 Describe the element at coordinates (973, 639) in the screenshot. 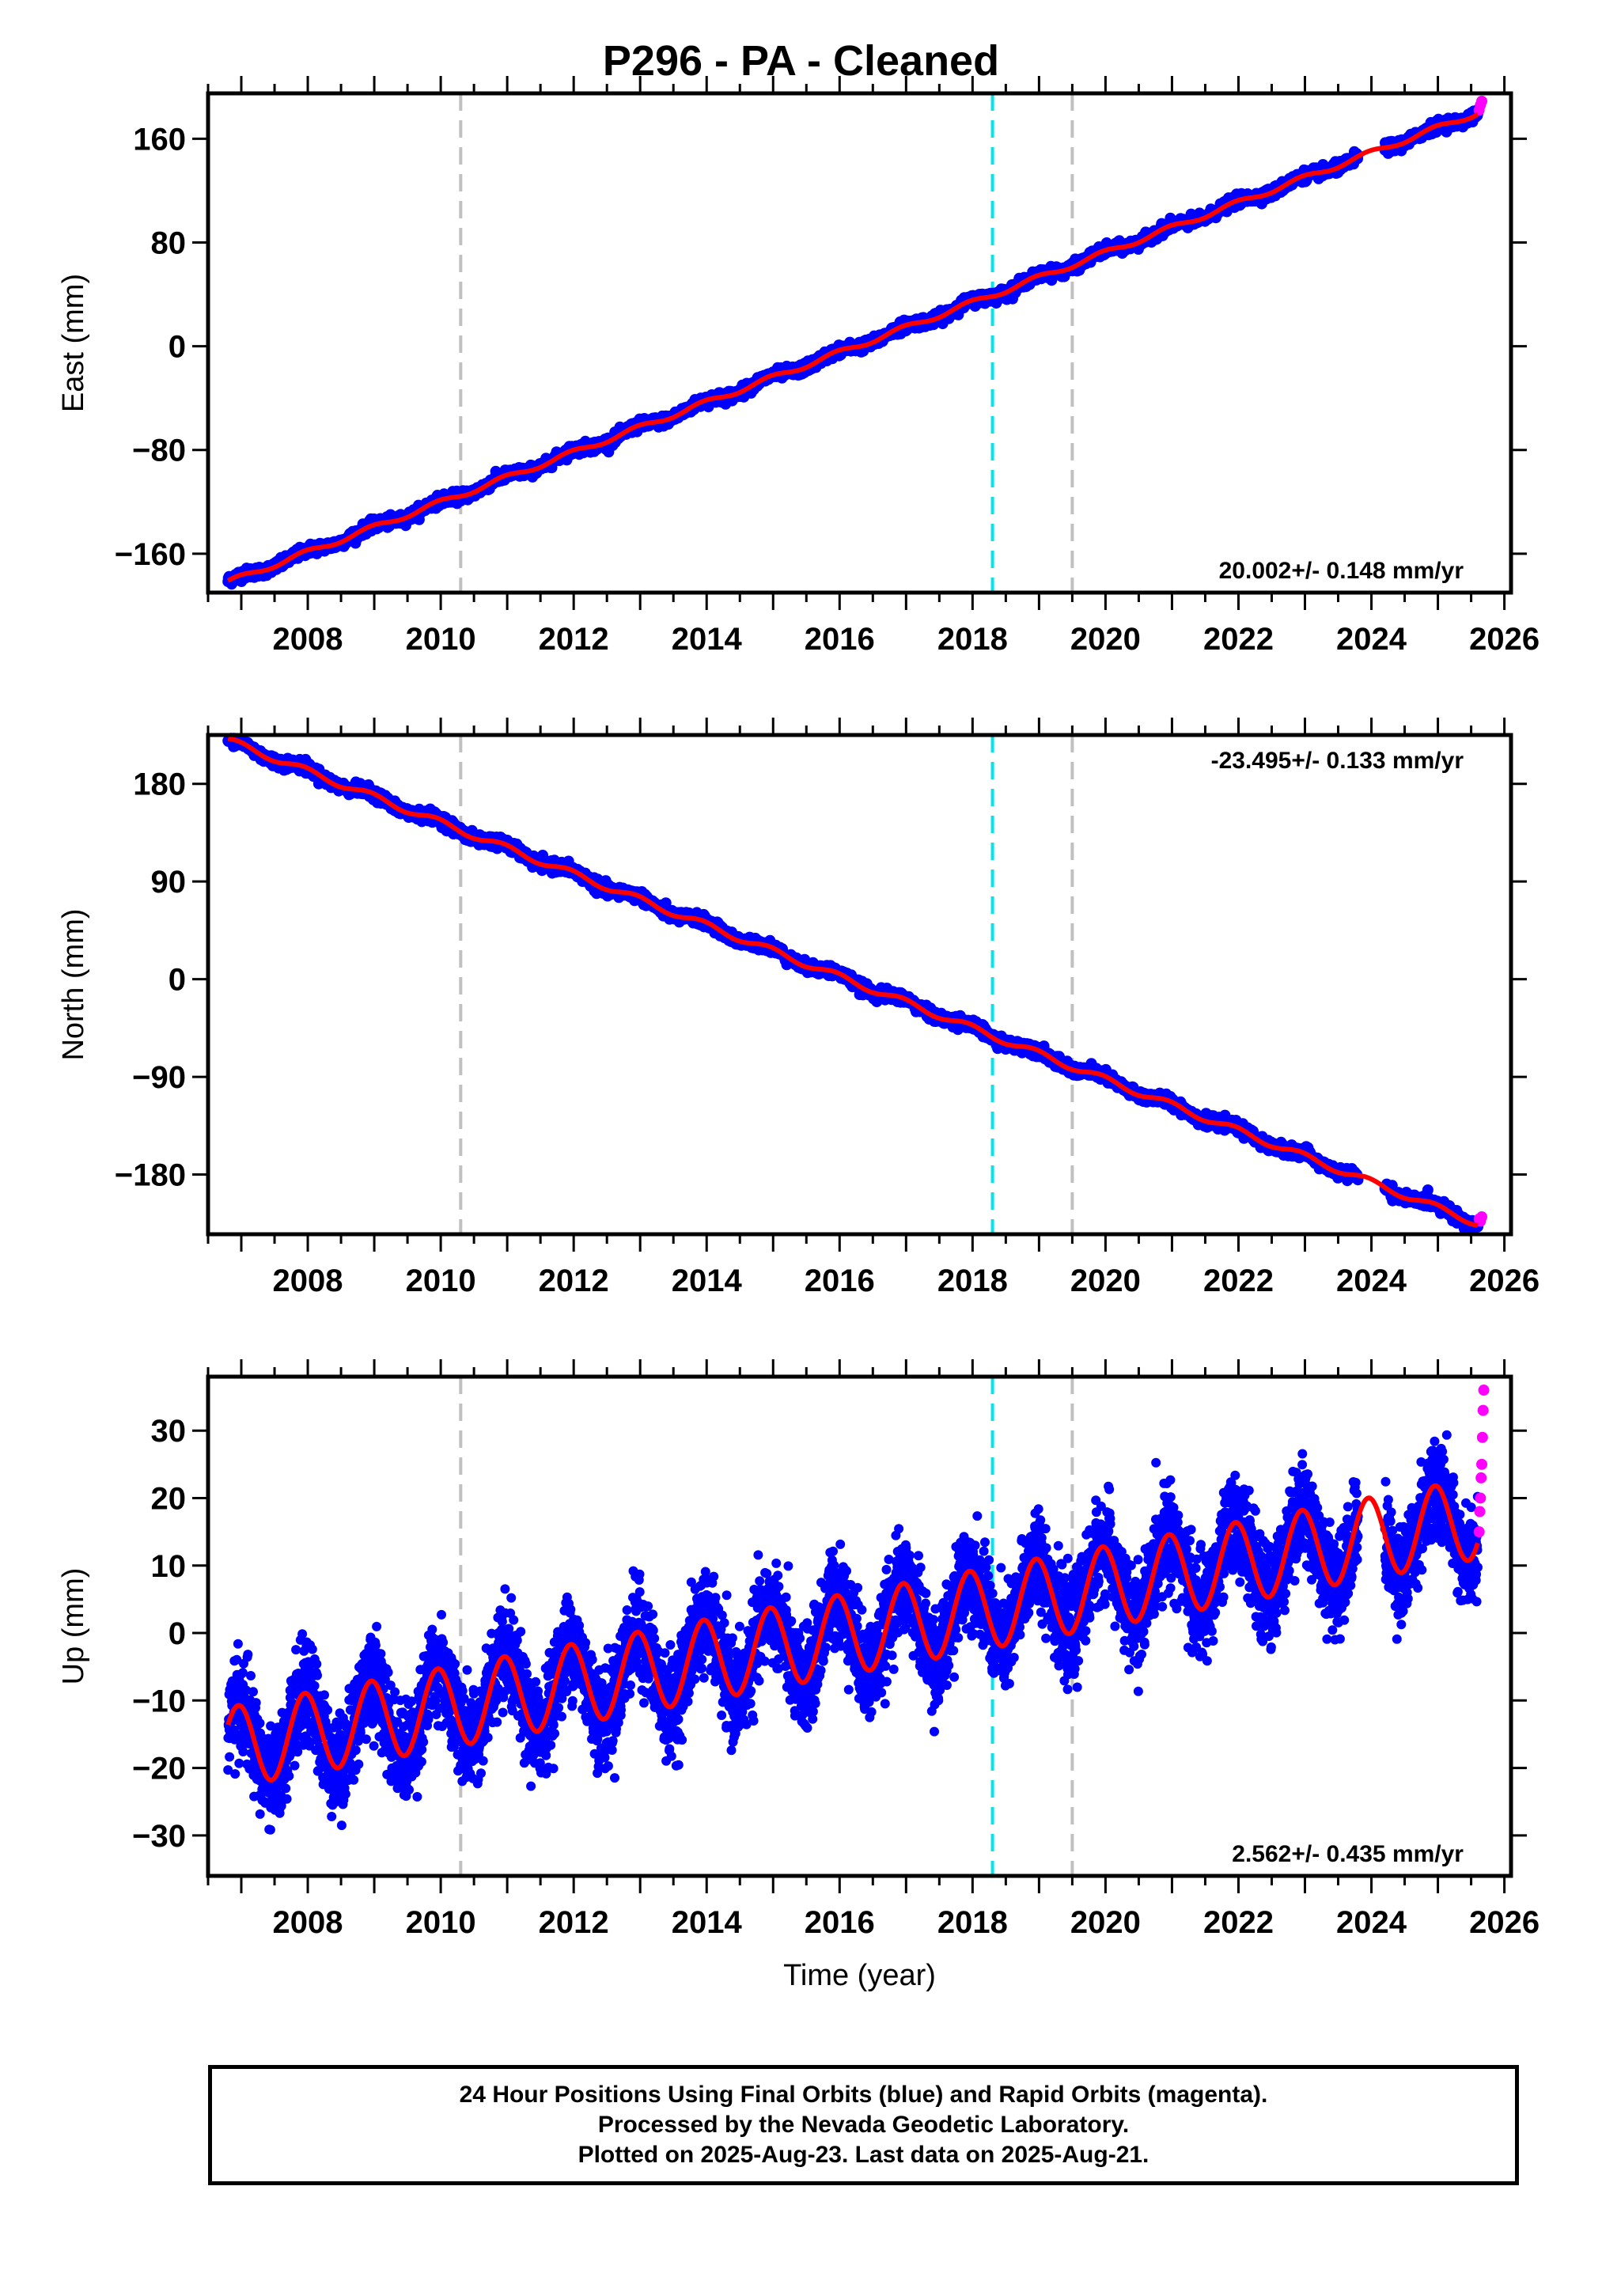

I see `x-tick-label: 2018` at that location.